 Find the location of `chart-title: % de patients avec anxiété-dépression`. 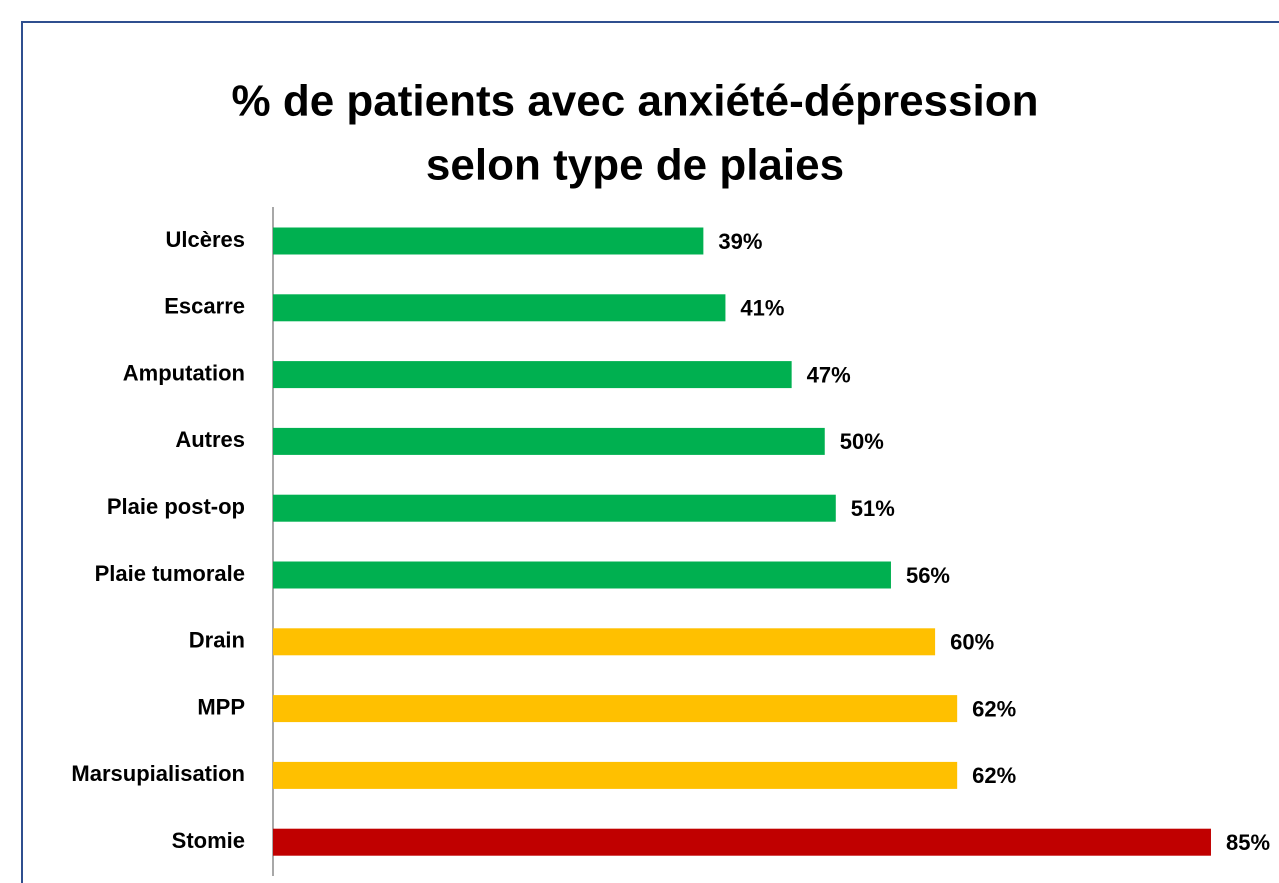

chart-title: % de patients avec anxiété-dépression is located at coordinates (635, 101).